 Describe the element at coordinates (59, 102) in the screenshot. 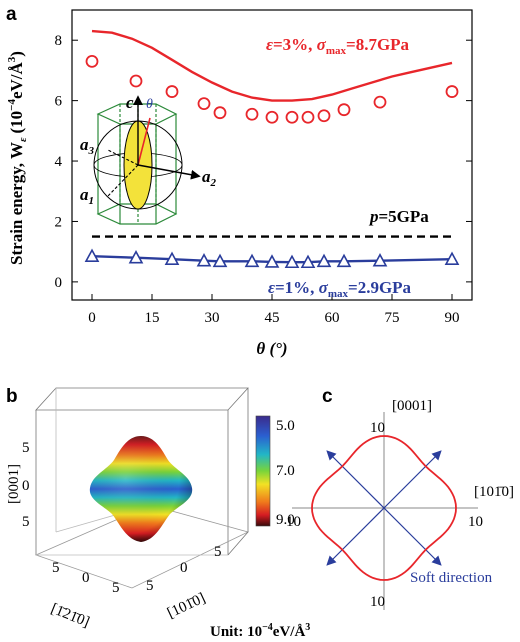

I see `y-tick-label: 6` at that location.